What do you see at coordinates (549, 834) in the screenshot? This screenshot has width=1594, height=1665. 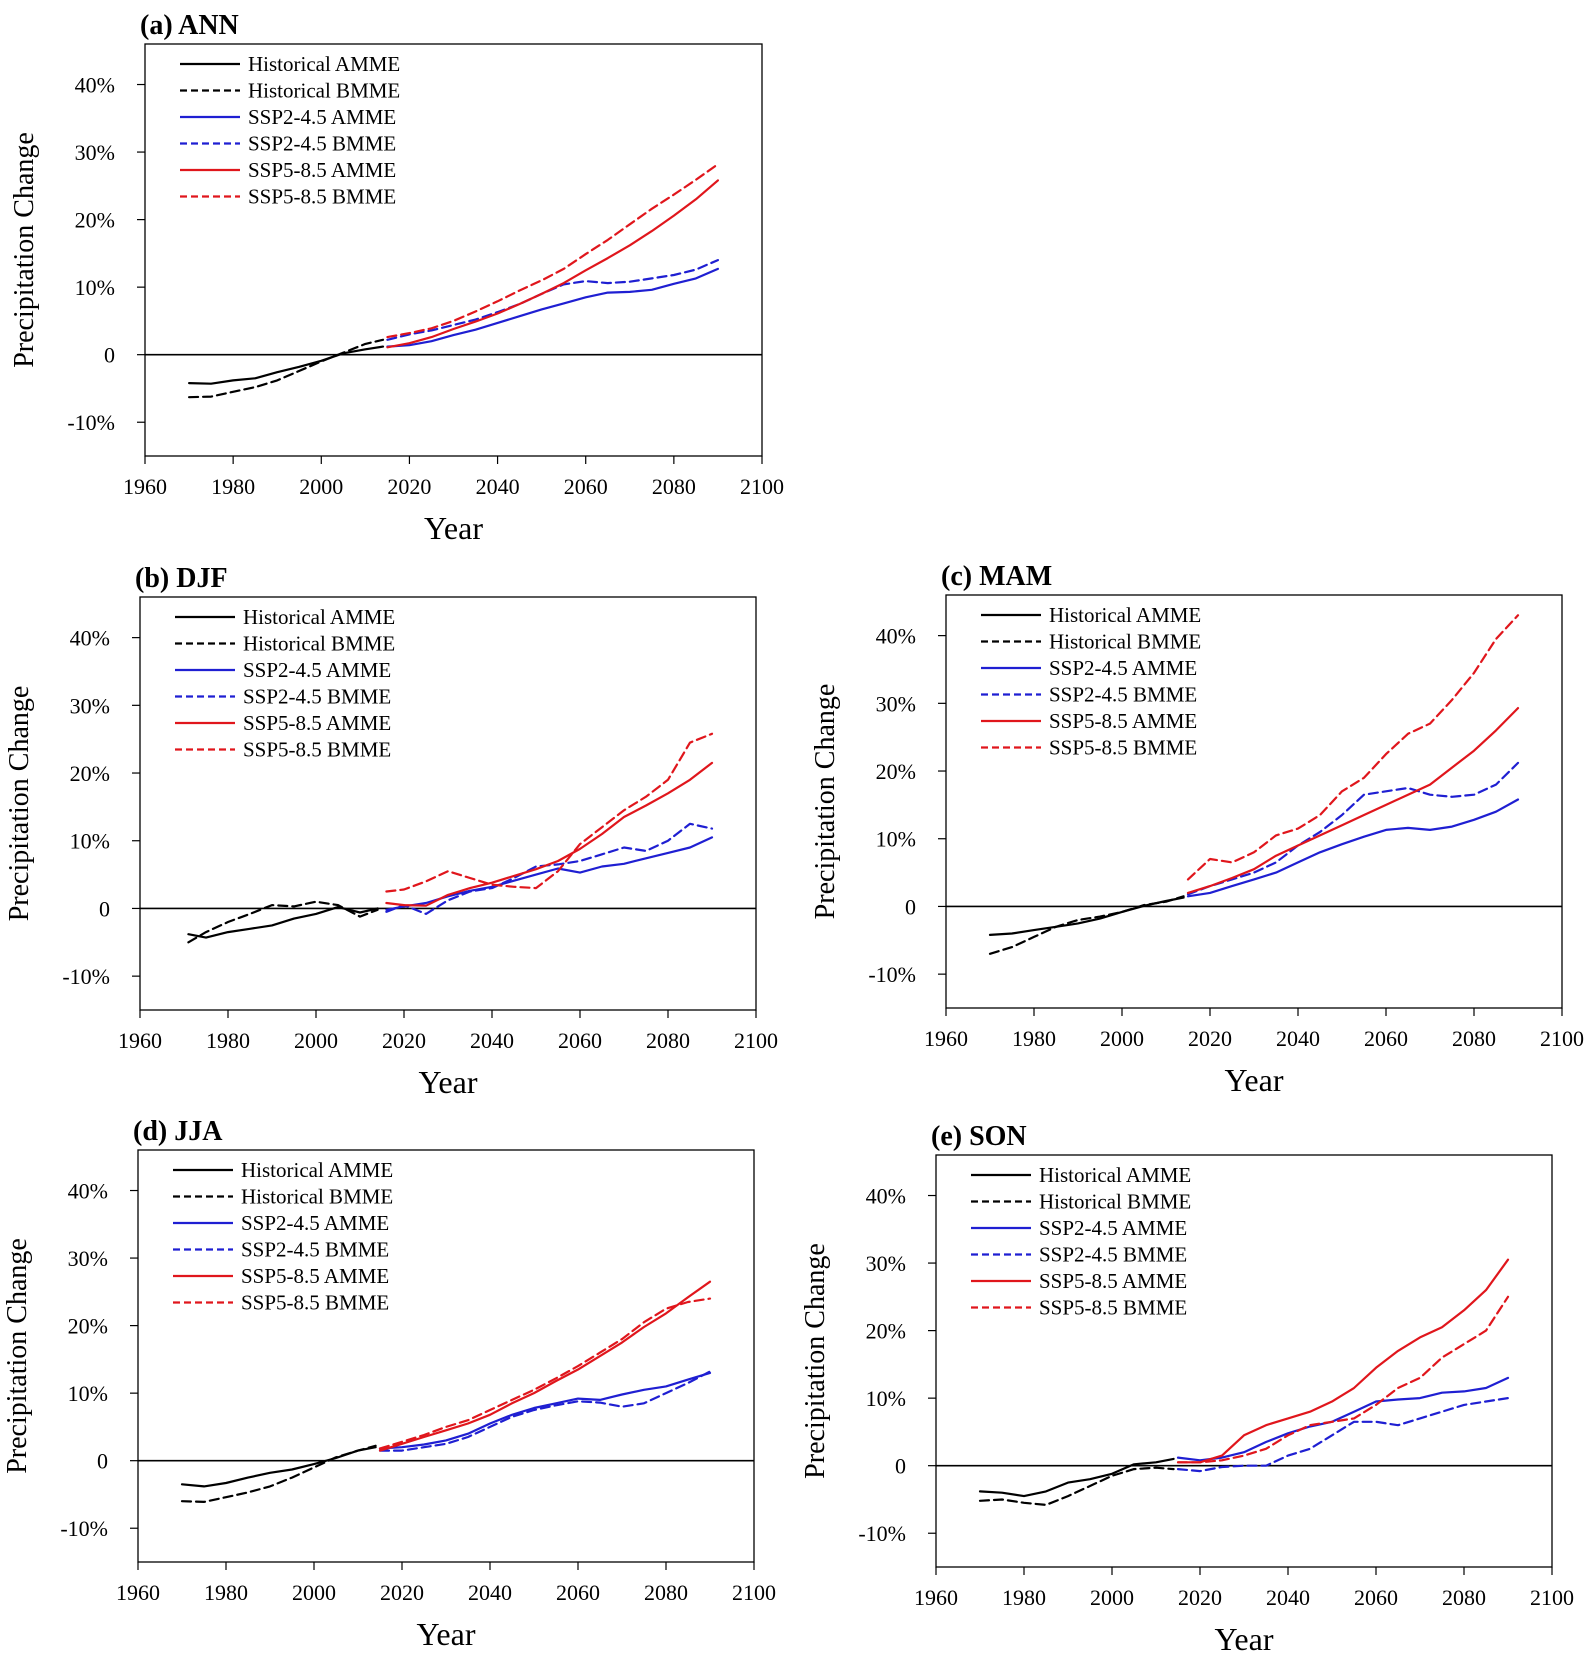 I see `chart-1-series-ssp5-8-5-amme` at bounding box center [549, 834].